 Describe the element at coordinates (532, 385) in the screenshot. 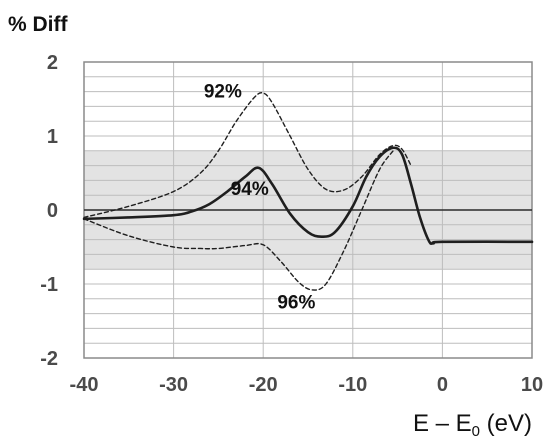

I see `x-tick-label: 10` at that location.